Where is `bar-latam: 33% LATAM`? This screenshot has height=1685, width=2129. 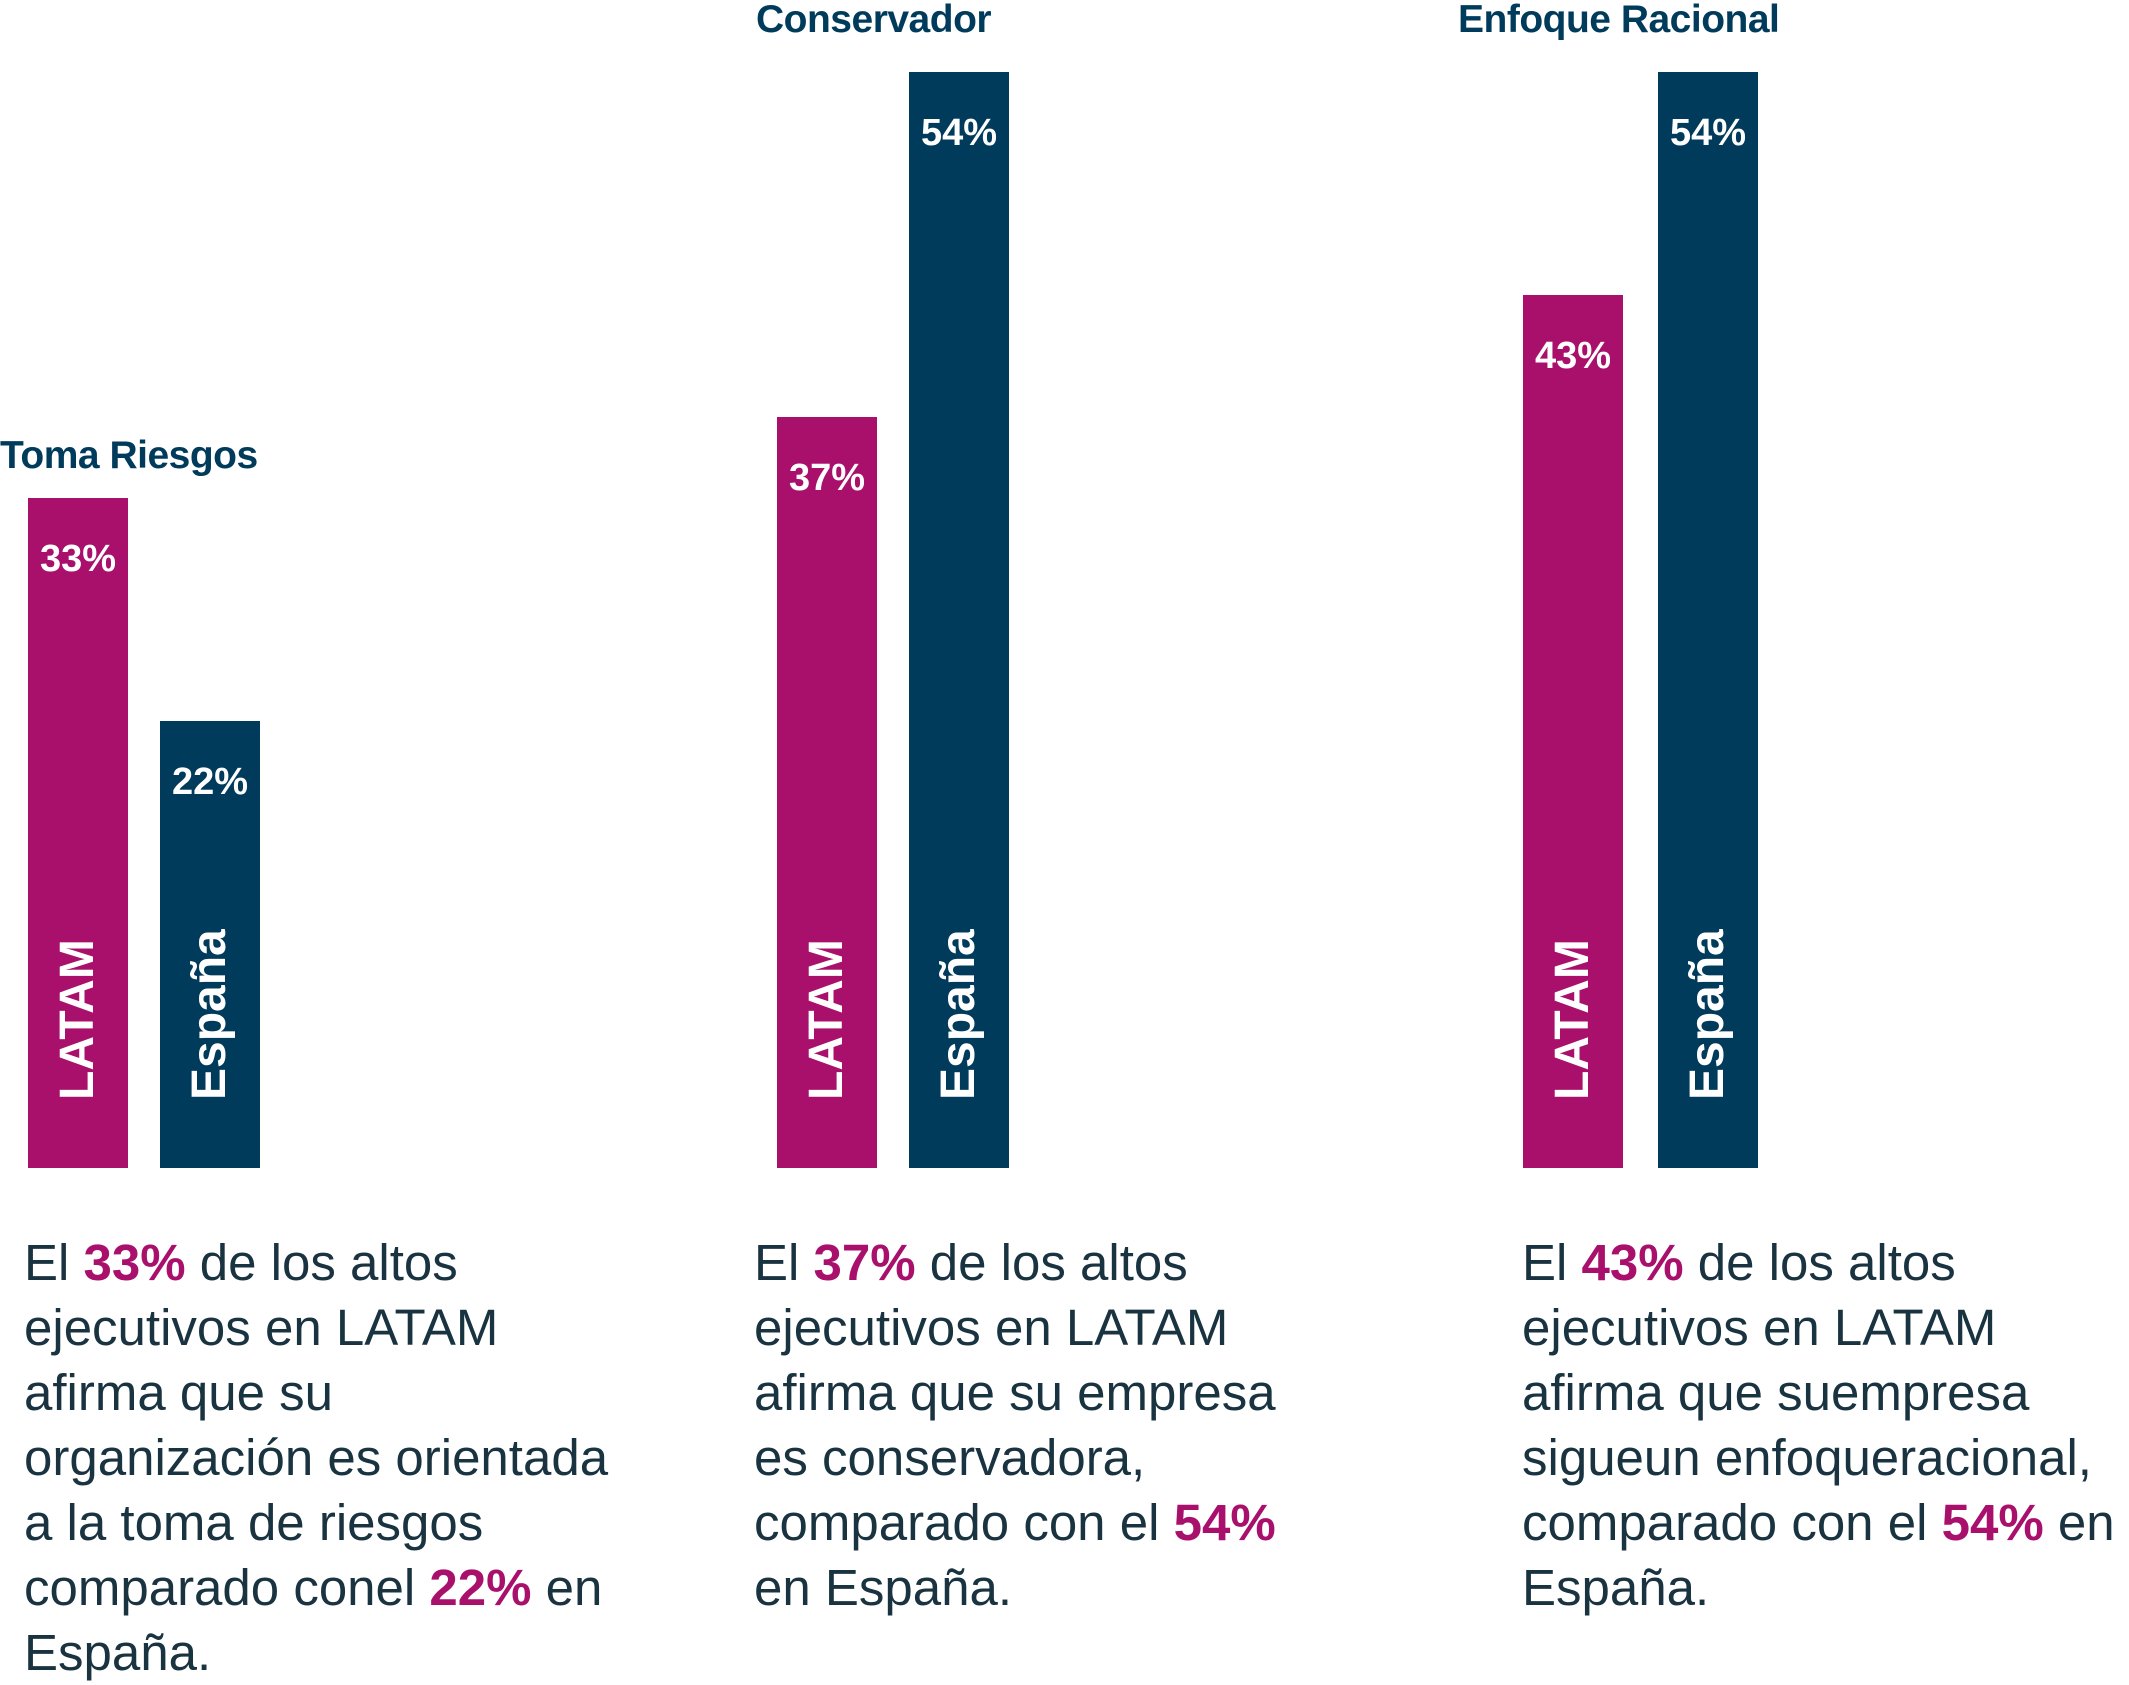
bar-latam: 33% LATAM is located at coordinates (78, 833).